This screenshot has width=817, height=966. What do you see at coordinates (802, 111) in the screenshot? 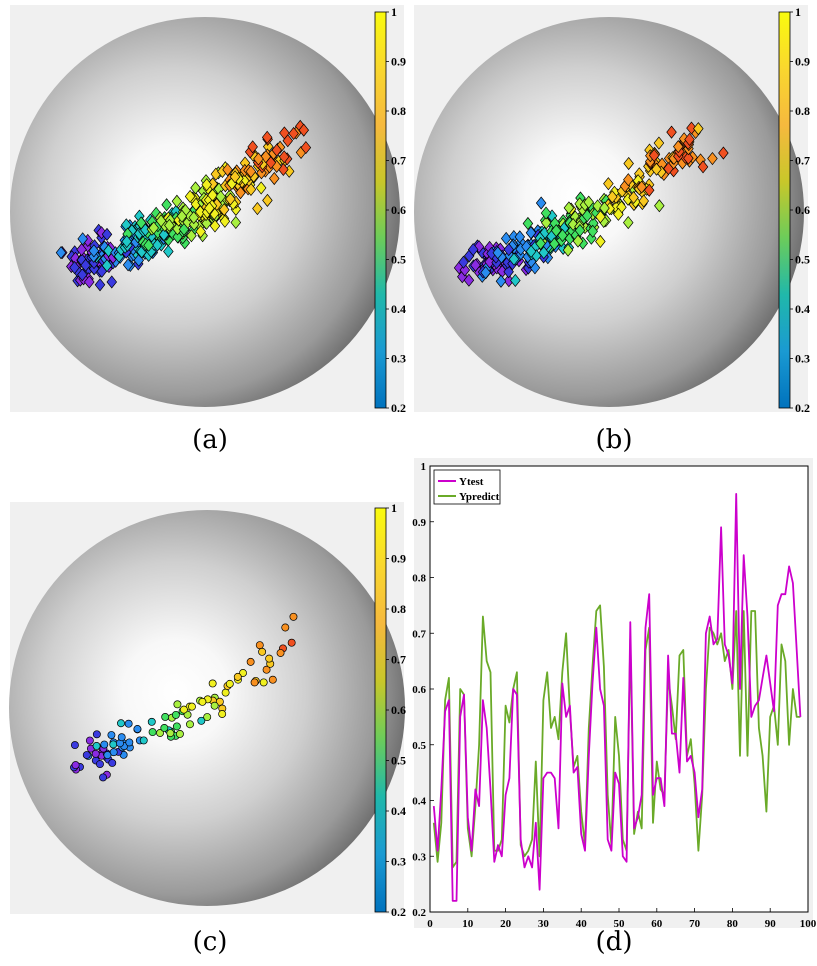
I see `colorbar-tick-label: 0.8` at bounding box center [802, 111].